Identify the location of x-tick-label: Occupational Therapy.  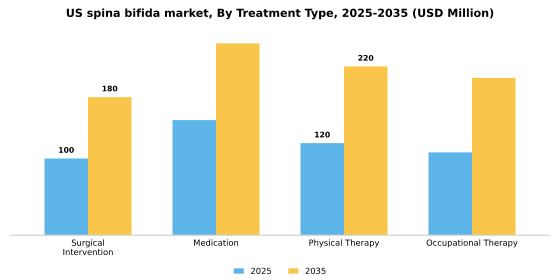
(472, 243).